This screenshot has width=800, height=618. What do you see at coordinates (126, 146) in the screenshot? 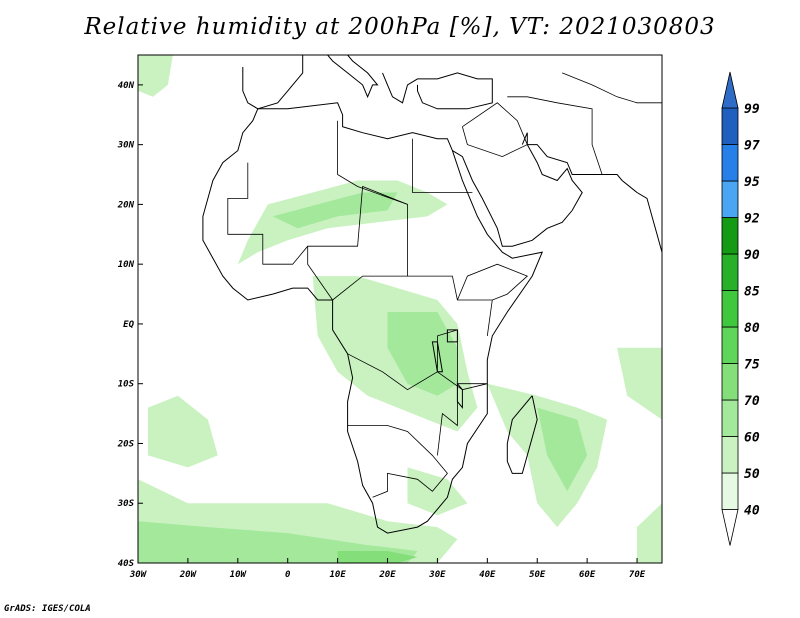
I see `lat-tick-label: 30N` at bounding box center [126, 146].